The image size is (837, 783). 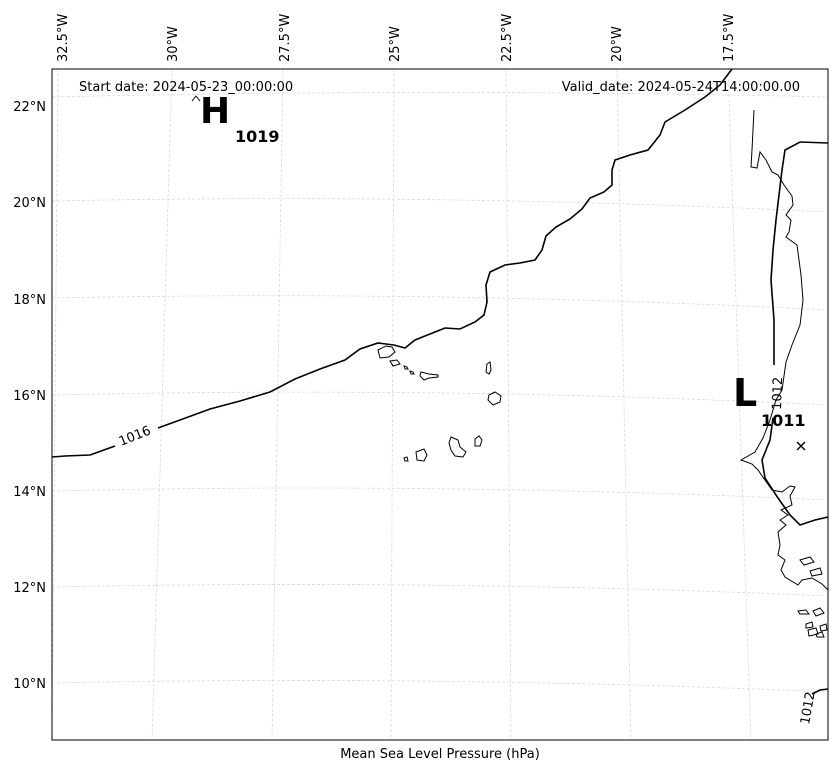 I want to click on lon-label-25w: 25°W, so click(x=395, y=44).